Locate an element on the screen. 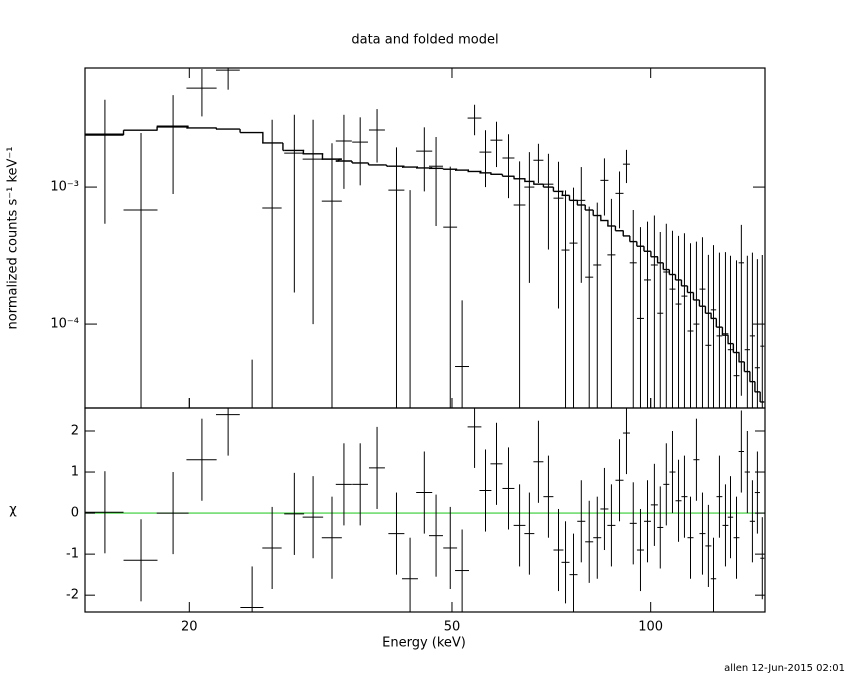  x-tick-label: 100 is located at coordinates (650, 627).